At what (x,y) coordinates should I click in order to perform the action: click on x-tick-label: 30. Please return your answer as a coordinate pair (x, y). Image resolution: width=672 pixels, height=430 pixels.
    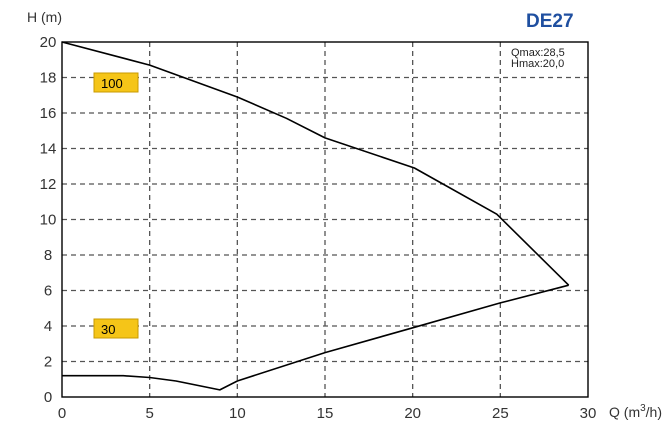
    Looking at the image, I should click on (588, 413).